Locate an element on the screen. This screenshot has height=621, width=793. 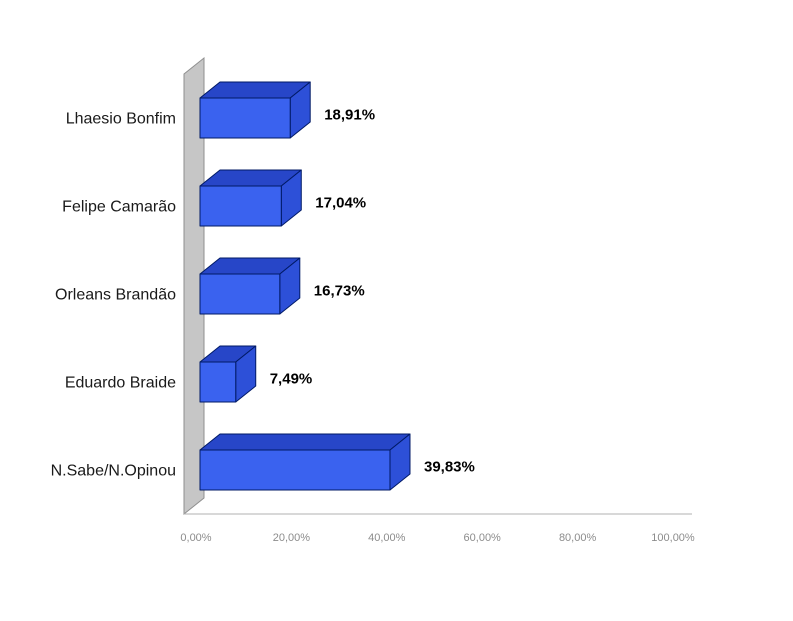
chart-wall is located at coordinates (194, 286).